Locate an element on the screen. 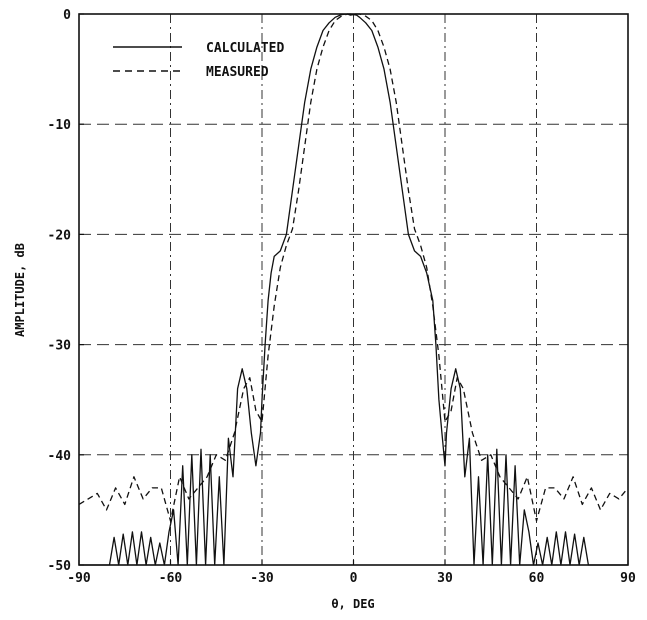 This screenshot has height=620, width=647. x-tick-label: 30 is located at coordinates (445, 578).